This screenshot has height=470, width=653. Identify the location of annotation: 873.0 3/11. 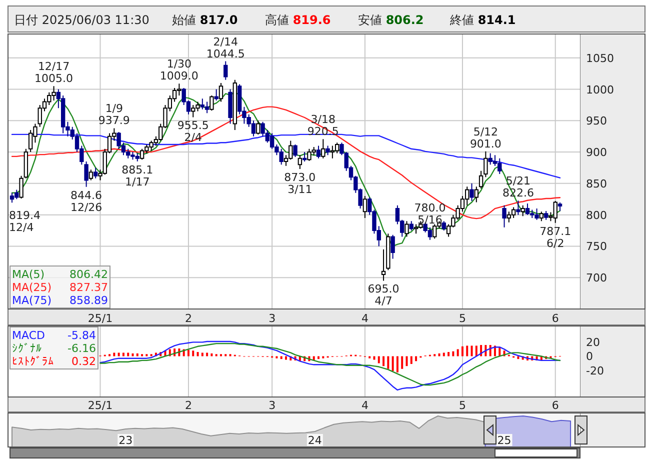
(300, 183).